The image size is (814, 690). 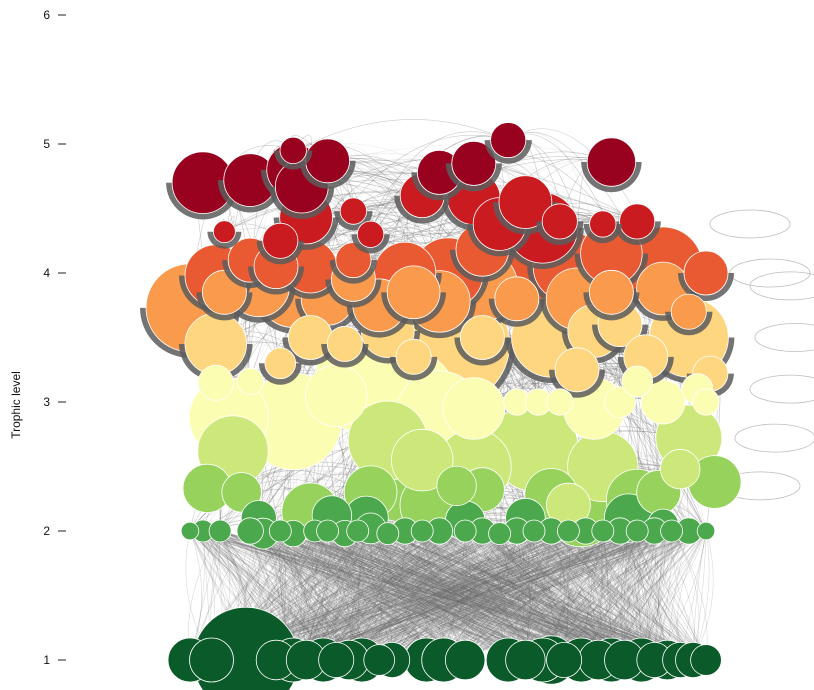 I want to click on y-tick-label: 6, so click(x=46, y=15).